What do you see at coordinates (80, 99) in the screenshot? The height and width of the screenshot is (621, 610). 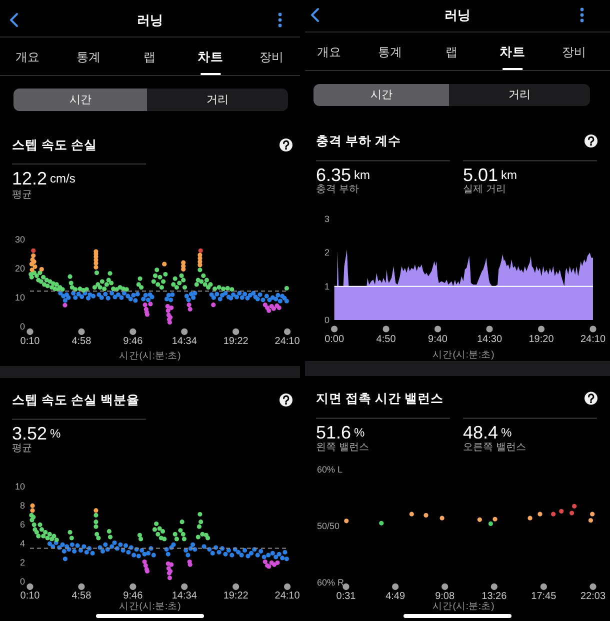 I see `segment-button-selected: 시간` at bounding box center [80, 99].